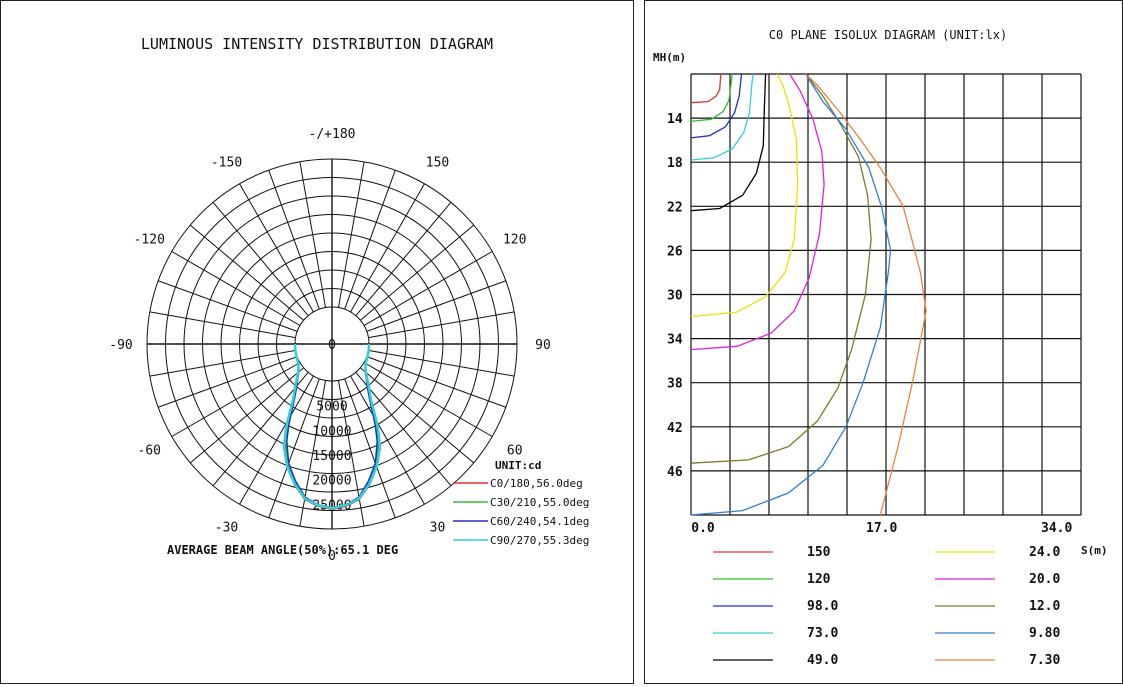 The height and width of the screenshot is (687, 1123). What do you see at coordinates (226, 528) in the screenshot?
I see `polar-angle-label: -30` at bounding box center [226, 528].